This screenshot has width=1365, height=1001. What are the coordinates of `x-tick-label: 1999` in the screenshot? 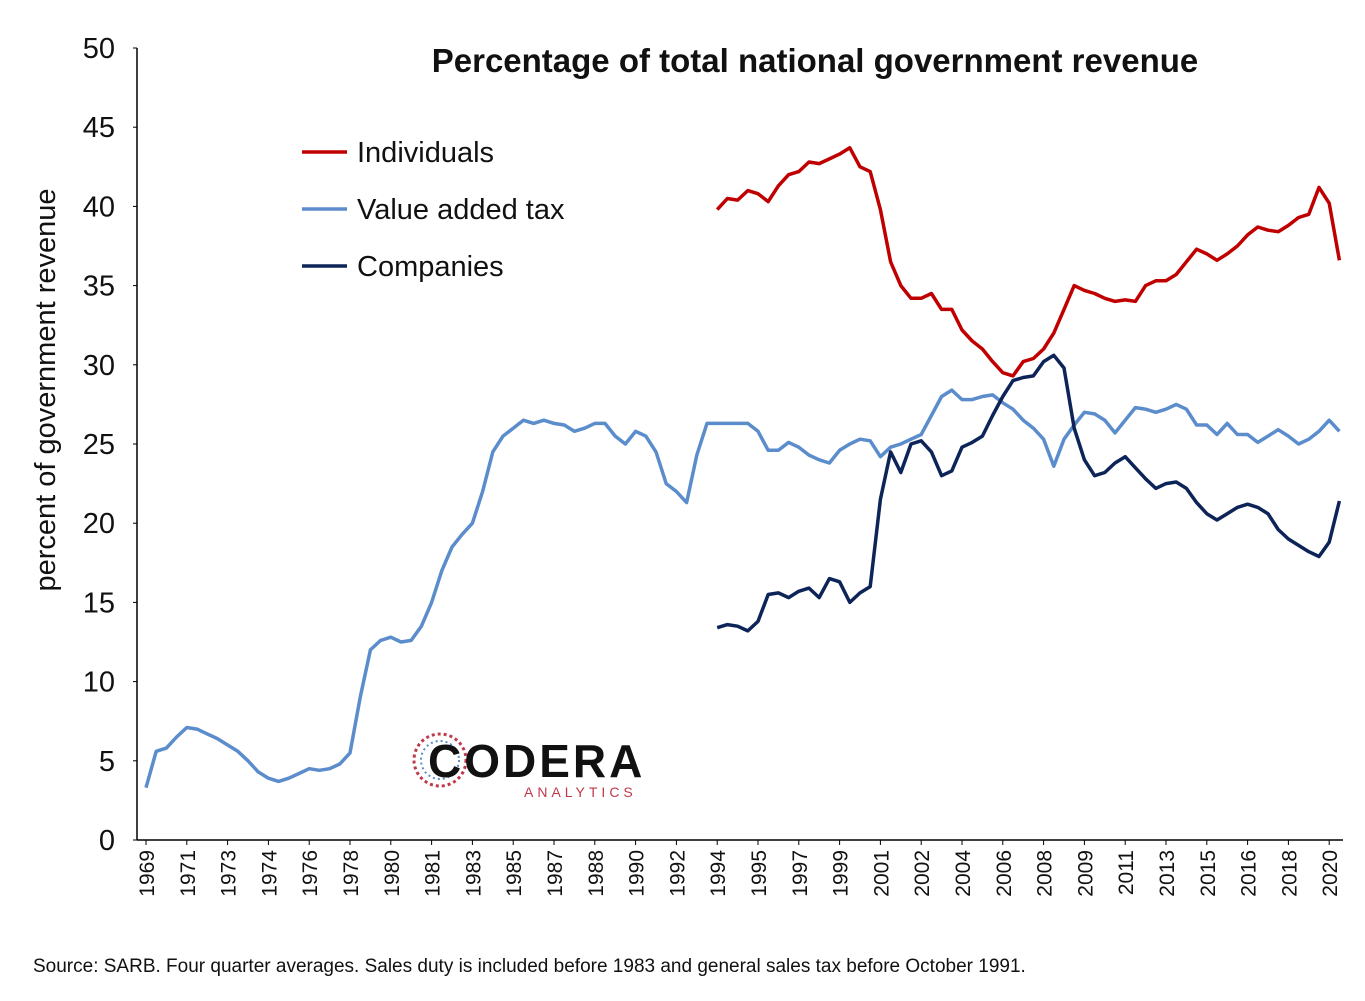 It's located at (841, 873).